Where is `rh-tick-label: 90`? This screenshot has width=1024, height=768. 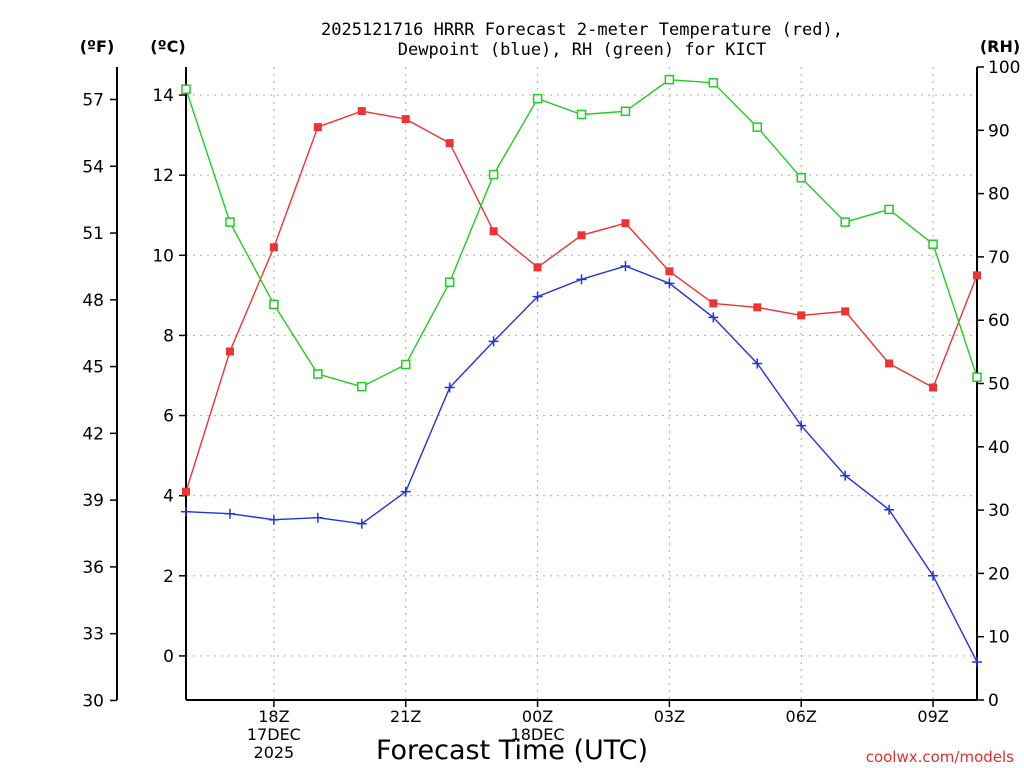 rh-tick-label: 90 is located at coordinates (999, 131).